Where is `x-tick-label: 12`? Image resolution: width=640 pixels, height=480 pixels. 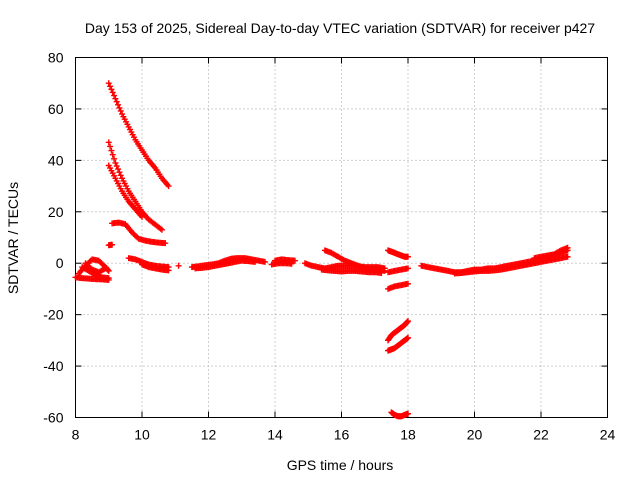 x-tick-label: 12 is located at coordinates (209, 435).